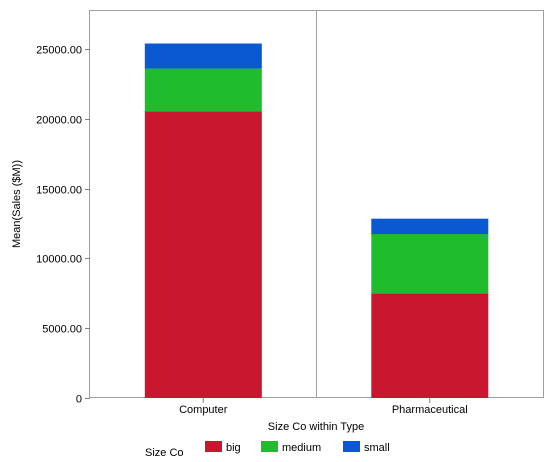 The width and height of the screenshot is (551, 462). Describe the element at coordinates (17, 204) in the screenshot. I see `y-axis-label: Mean(Sales ($M))` at that location.